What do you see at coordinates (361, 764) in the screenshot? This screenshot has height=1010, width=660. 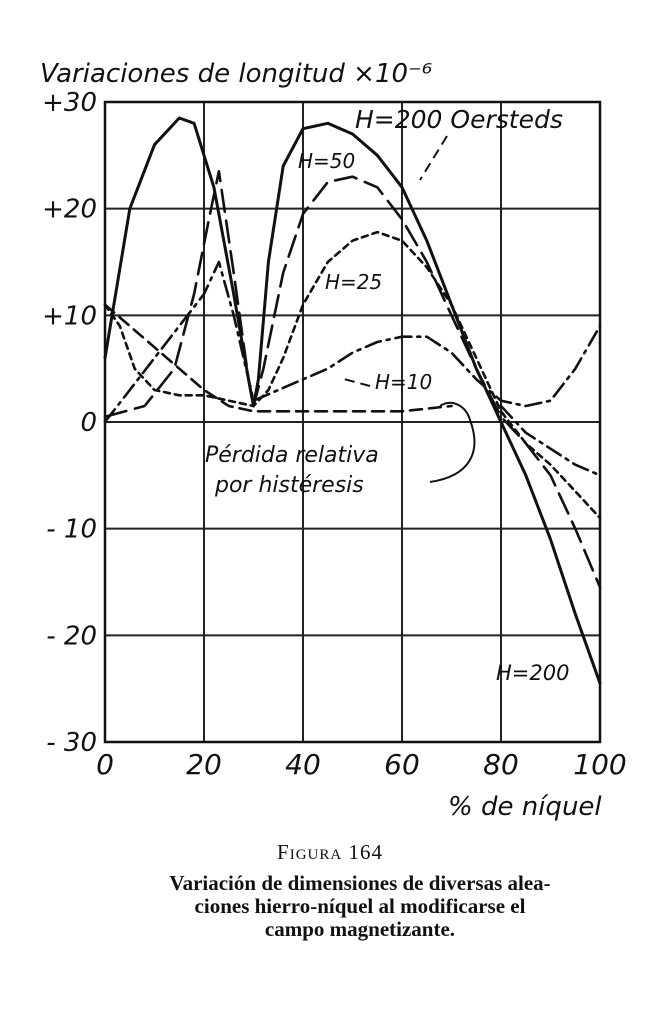 I see `x-tick-labels: 0 20 40 60 80 100` at bounding box center [361, 764].